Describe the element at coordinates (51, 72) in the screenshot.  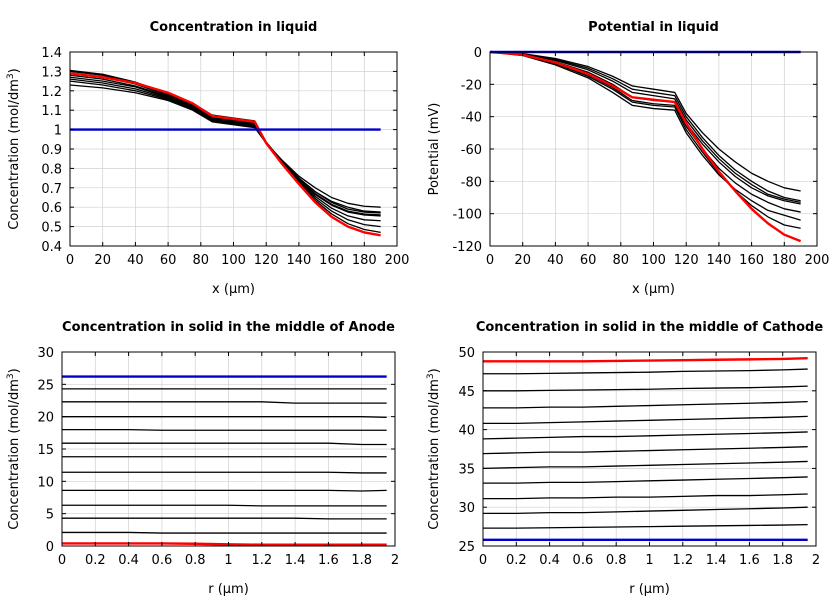
I see `y-tick-label: 1.3` at that location.